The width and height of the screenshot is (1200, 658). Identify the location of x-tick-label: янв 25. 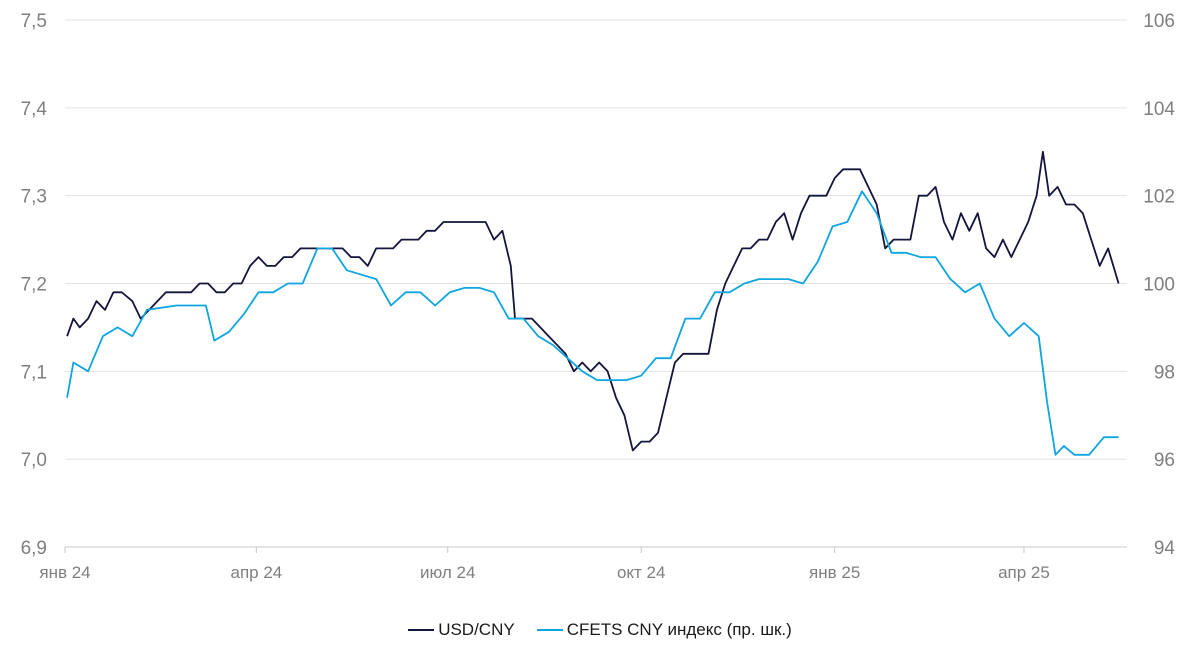
(834, 572).